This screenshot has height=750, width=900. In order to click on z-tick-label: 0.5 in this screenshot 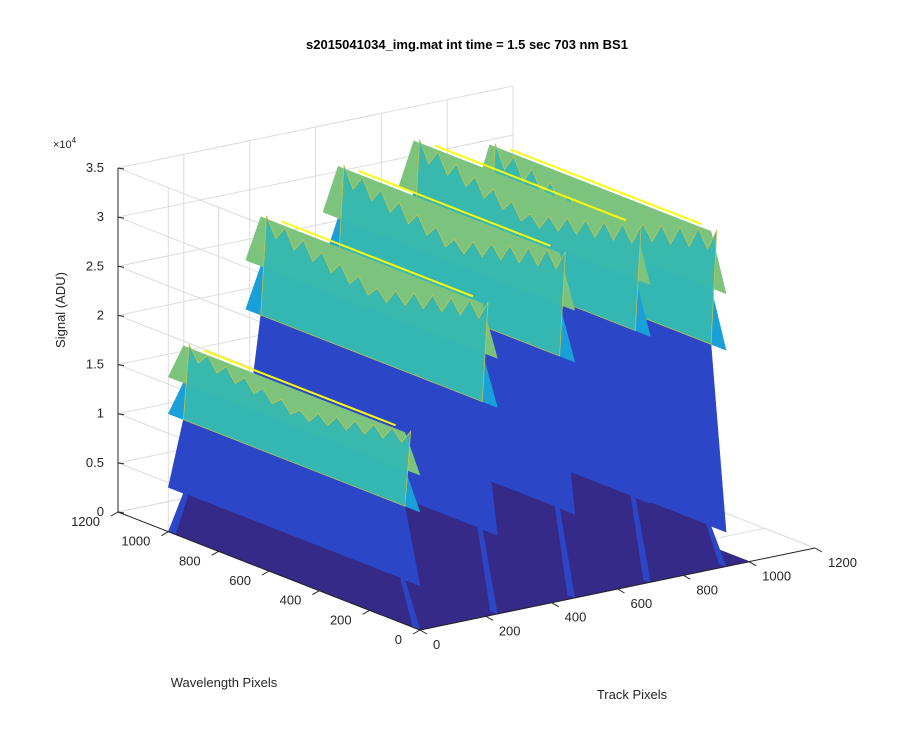, I will do `click(95, 462)`.